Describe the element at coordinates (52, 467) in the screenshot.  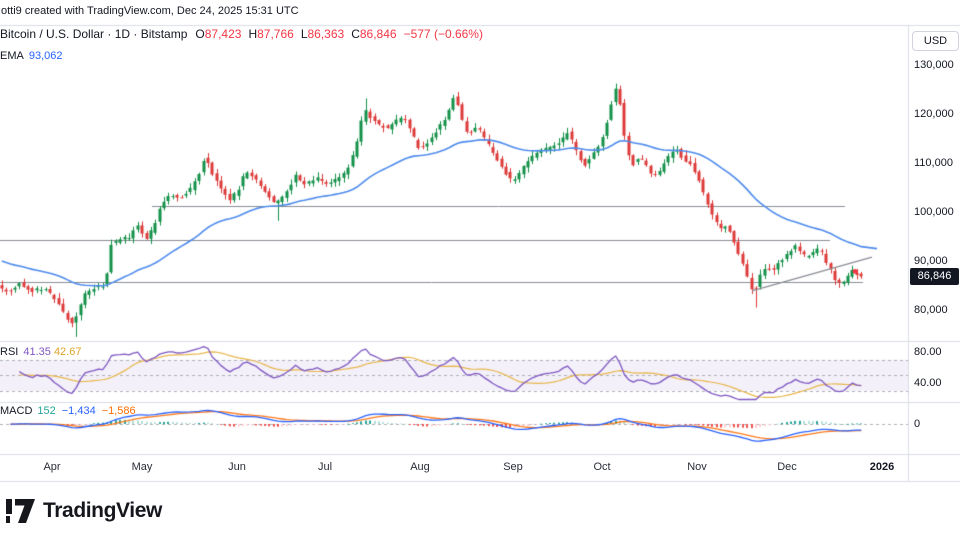
I see `month-label: Apr` at that location.